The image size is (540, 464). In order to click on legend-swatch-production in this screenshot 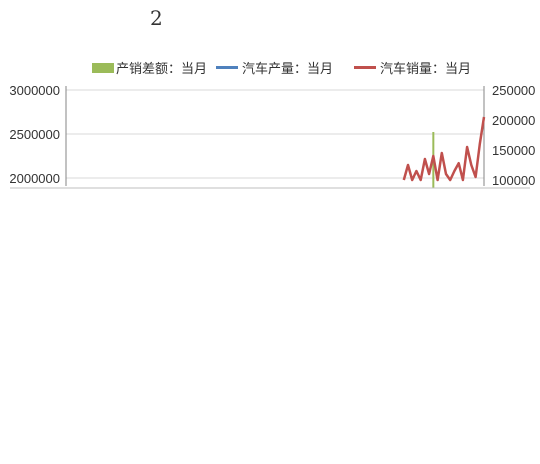, I will do `click(227, 67)`.